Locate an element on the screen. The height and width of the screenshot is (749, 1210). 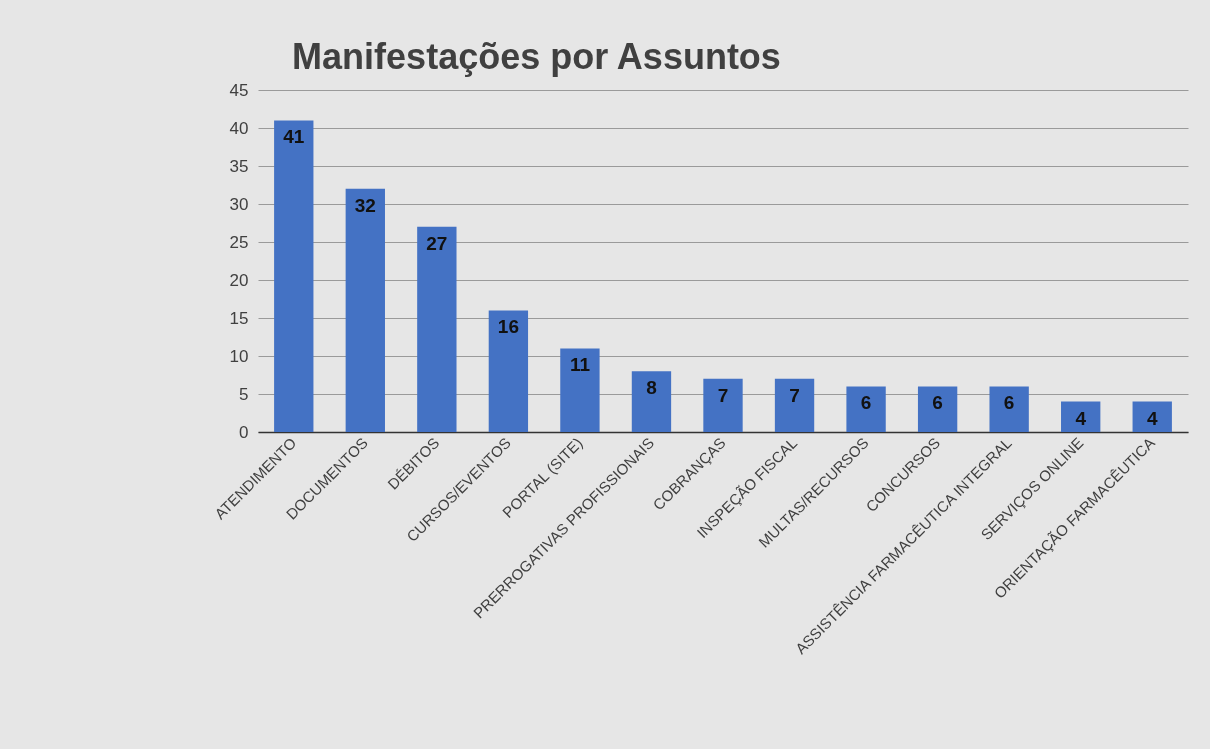
y-tick-label: 10 is located at coordinates (239, 356).